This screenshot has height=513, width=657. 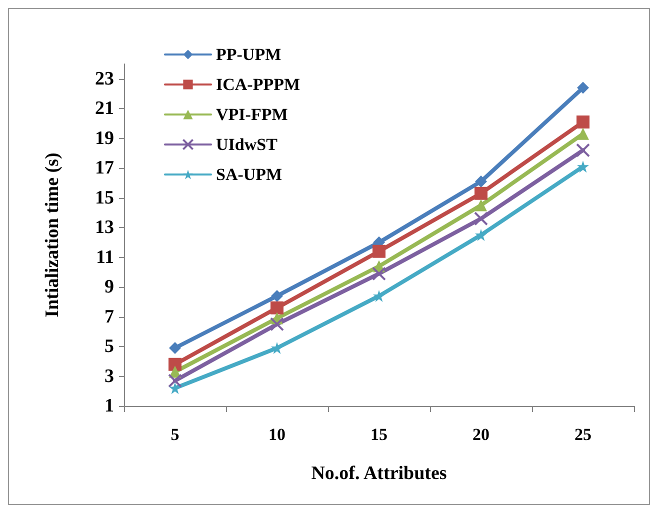 I want to click on x-tick-label: 15, so click(x=379, y=434).